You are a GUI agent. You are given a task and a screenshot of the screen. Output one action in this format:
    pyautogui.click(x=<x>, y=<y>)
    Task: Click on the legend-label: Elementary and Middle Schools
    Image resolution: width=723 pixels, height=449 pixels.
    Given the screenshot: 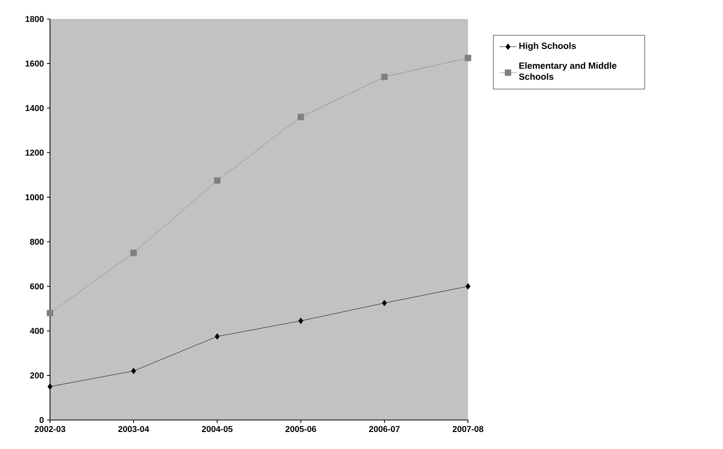 What is the action you would take?
    pyautogui.click(x=567, y=71)
    